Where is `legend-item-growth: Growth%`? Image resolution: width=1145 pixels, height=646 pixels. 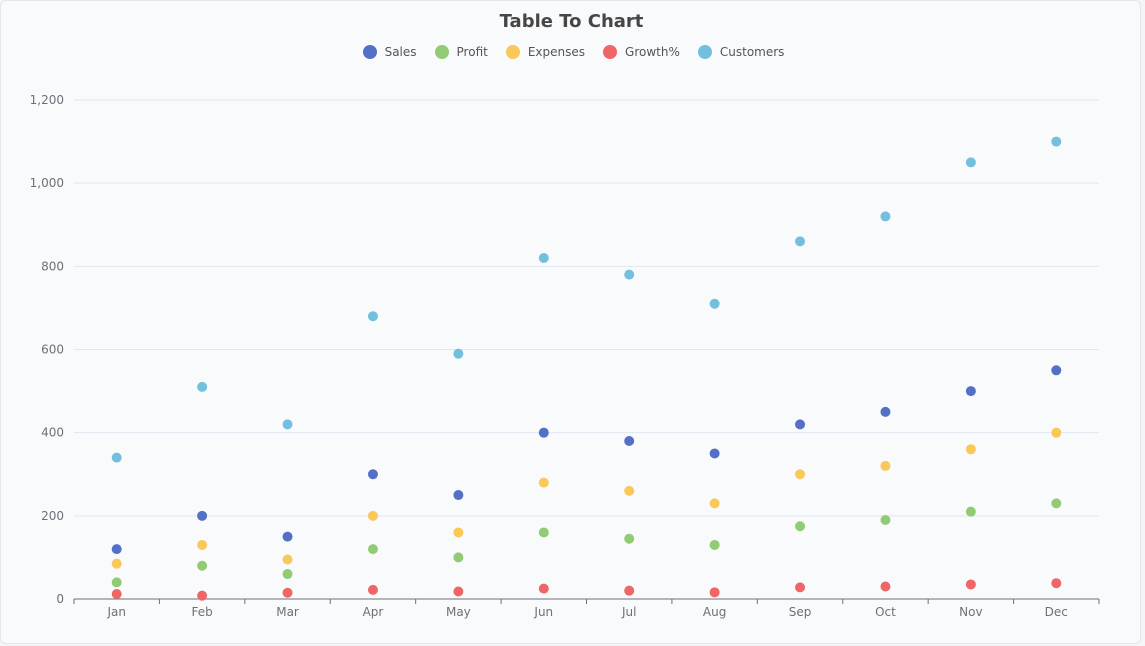
legend-item-growth: Growth% is located at coordinates (641, 52).